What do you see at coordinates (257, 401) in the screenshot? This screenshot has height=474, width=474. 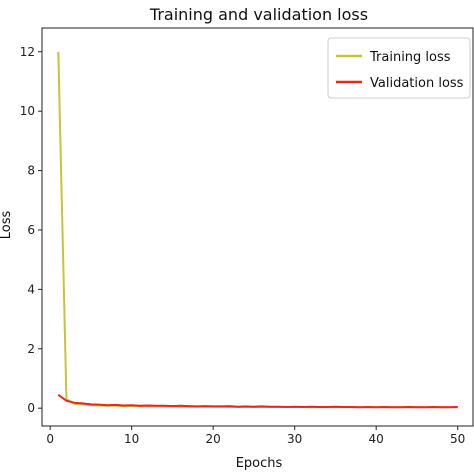 I see `series-line-validation-loss` at bounding box center [257, 401].